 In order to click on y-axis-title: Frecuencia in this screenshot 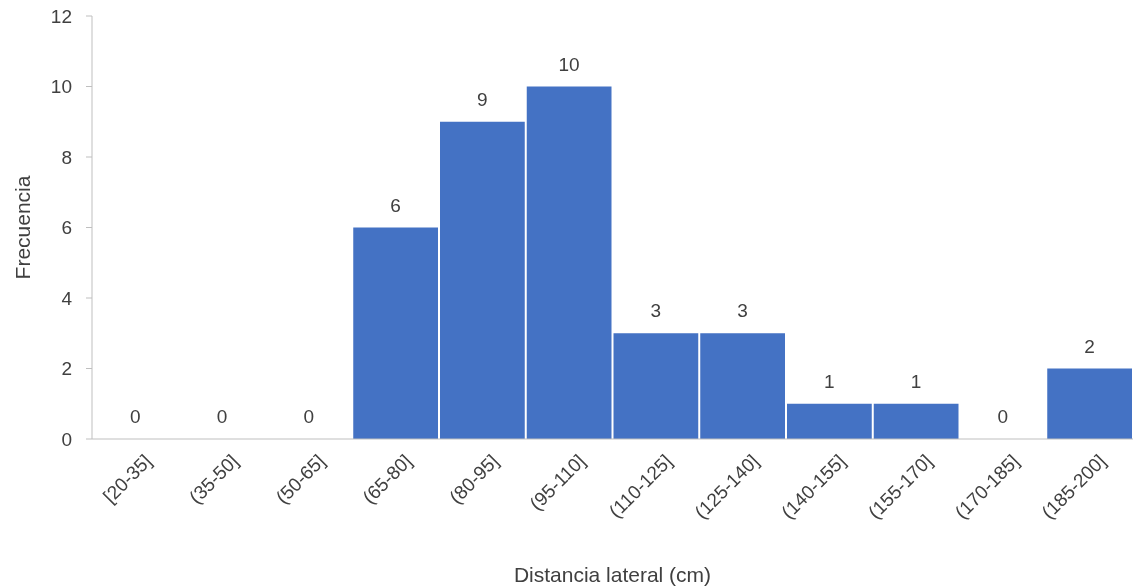, I will do `click(22, 227)`.